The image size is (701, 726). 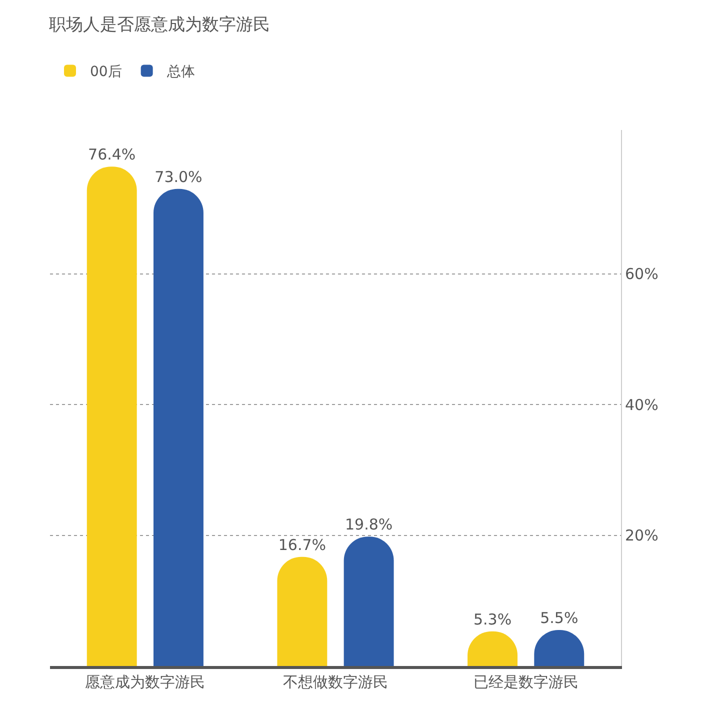 What do you see at coordinates (641, 274) in the screenshot?
I see `y-tick-label: 60%` at bounding box center [641, 274].